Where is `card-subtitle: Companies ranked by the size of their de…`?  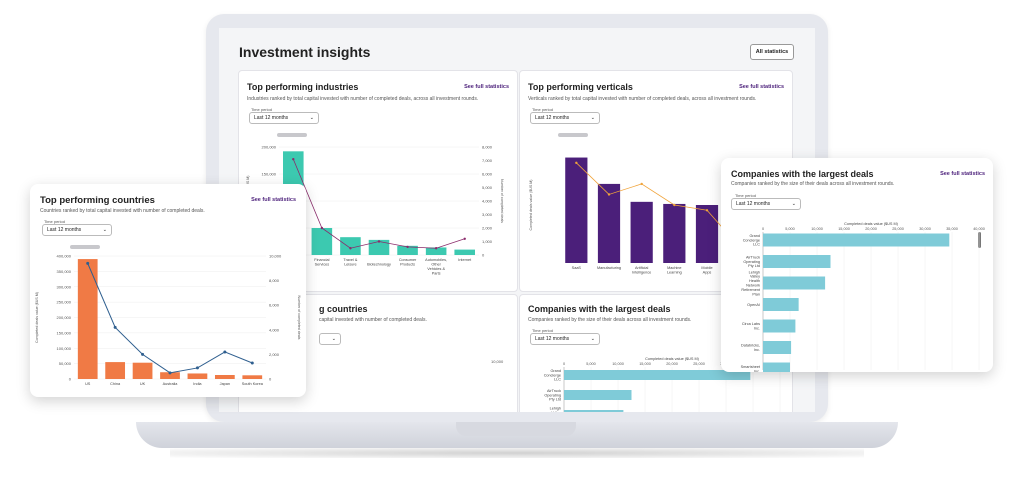 card-subtitle: Companies ranked by the size of their de… is located at coordinates (610, 320).